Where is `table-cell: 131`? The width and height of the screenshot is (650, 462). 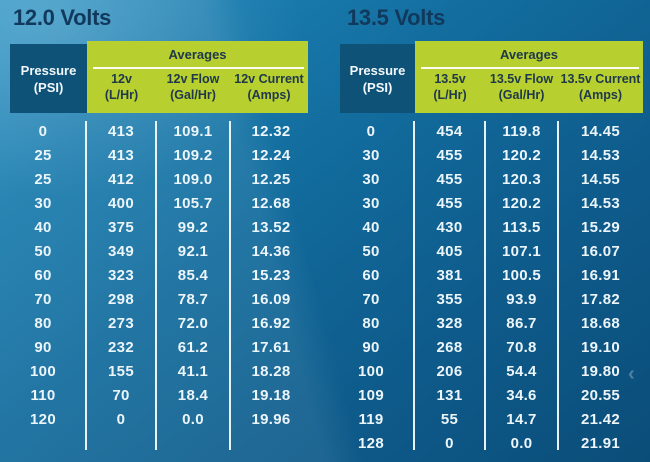 table-cell: 131 is located at coordinates (449, 395).